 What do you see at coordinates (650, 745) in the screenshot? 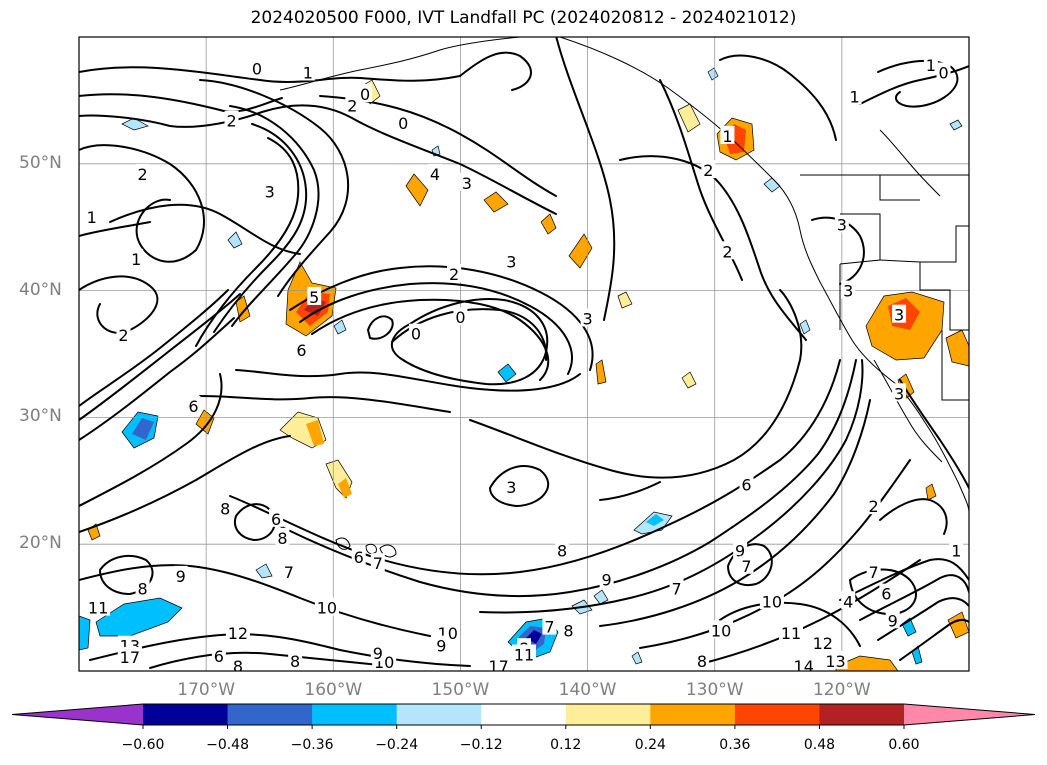
I see `colorbar-tick-label: 0.24` at bounding box center [650, 745].